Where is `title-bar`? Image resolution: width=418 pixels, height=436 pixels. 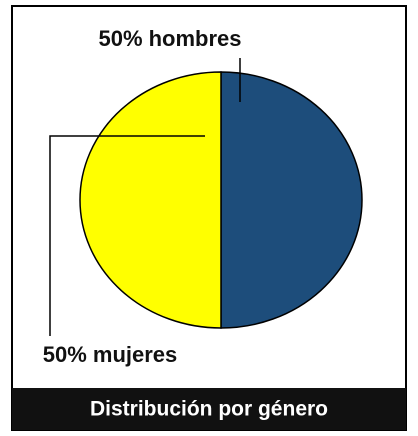 title-bar is located at coordinates (209, 409).